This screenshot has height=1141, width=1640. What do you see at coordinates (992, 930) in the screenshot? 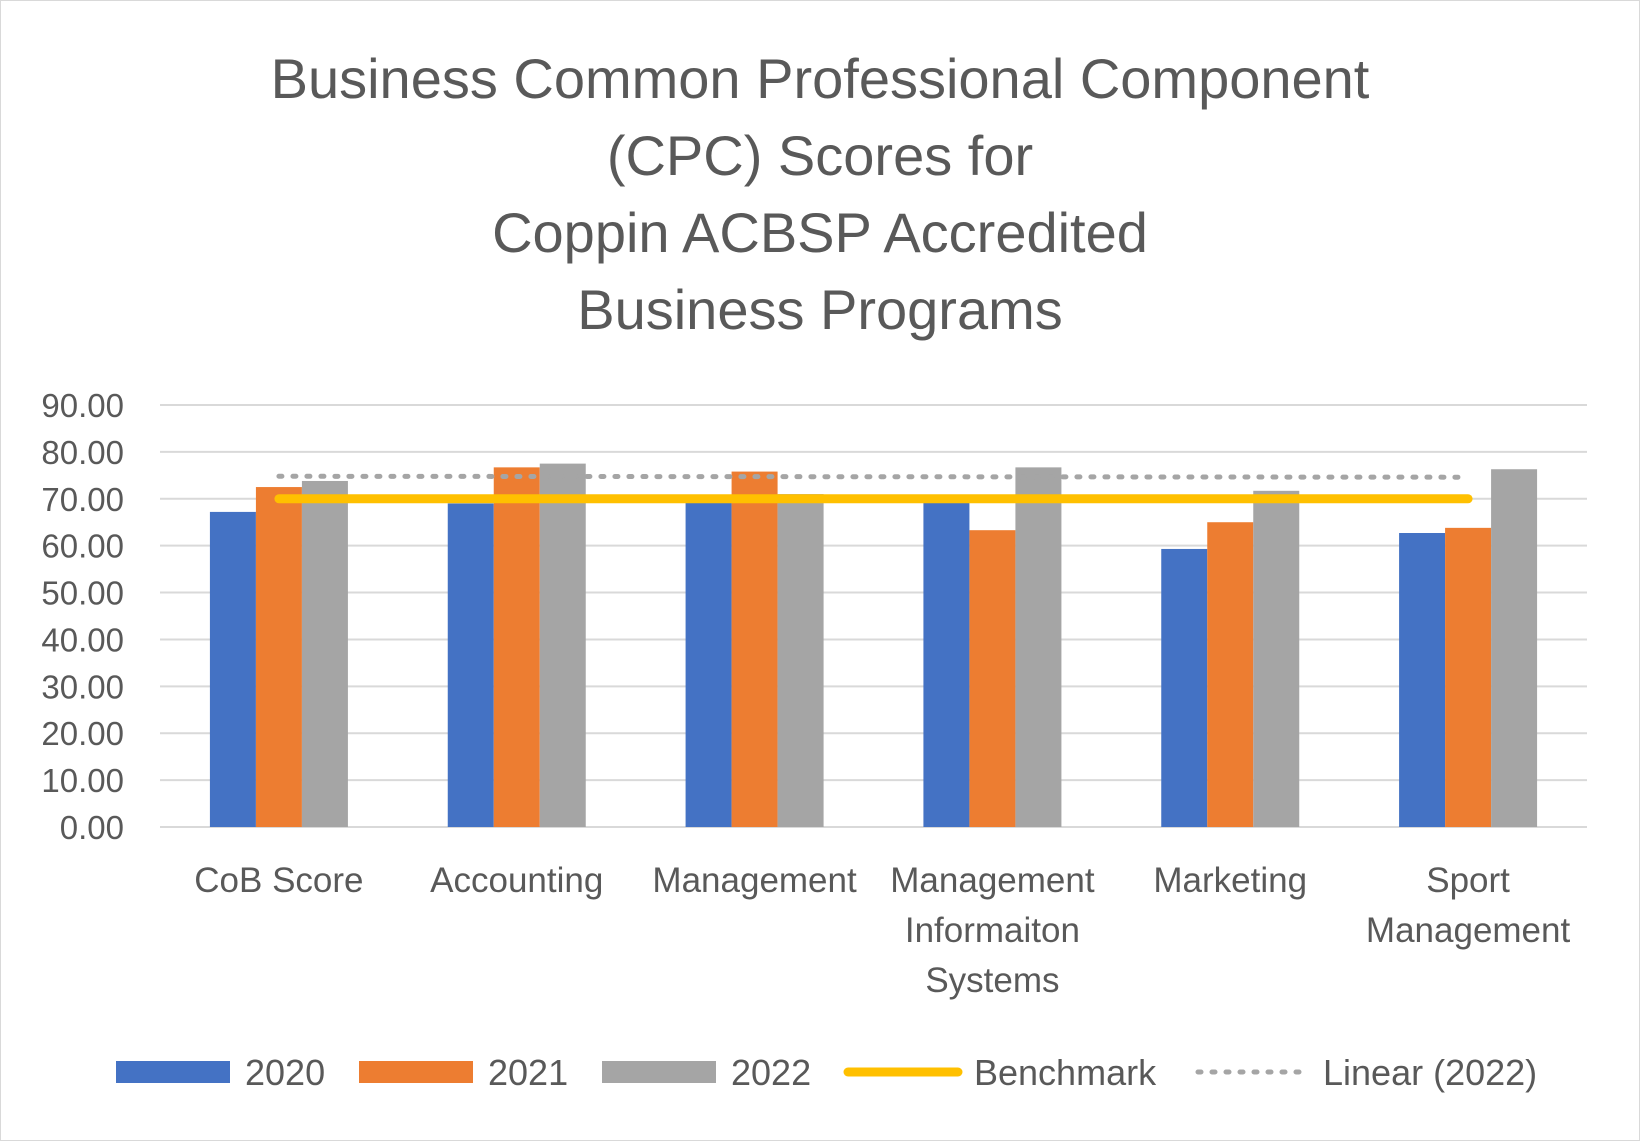
I see `x-category-label: Informaiton` at bounding box center [992, 930].